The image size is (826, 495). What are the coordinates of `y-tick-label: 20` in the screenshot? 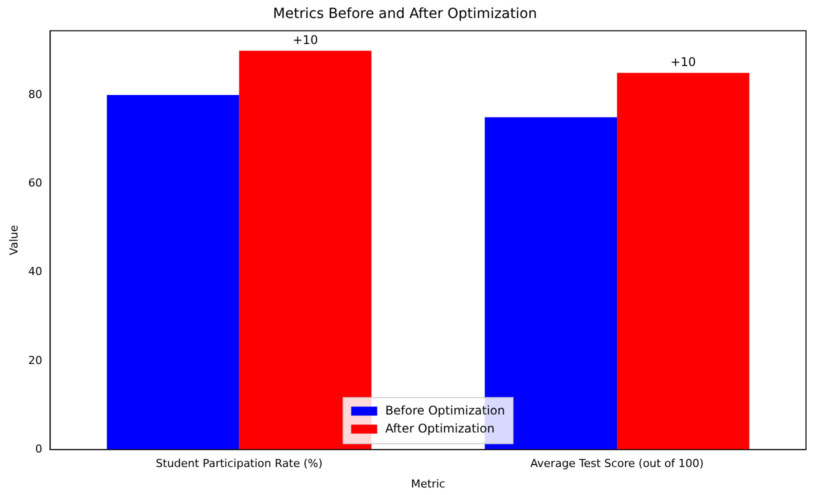 It's located at (35, 360).